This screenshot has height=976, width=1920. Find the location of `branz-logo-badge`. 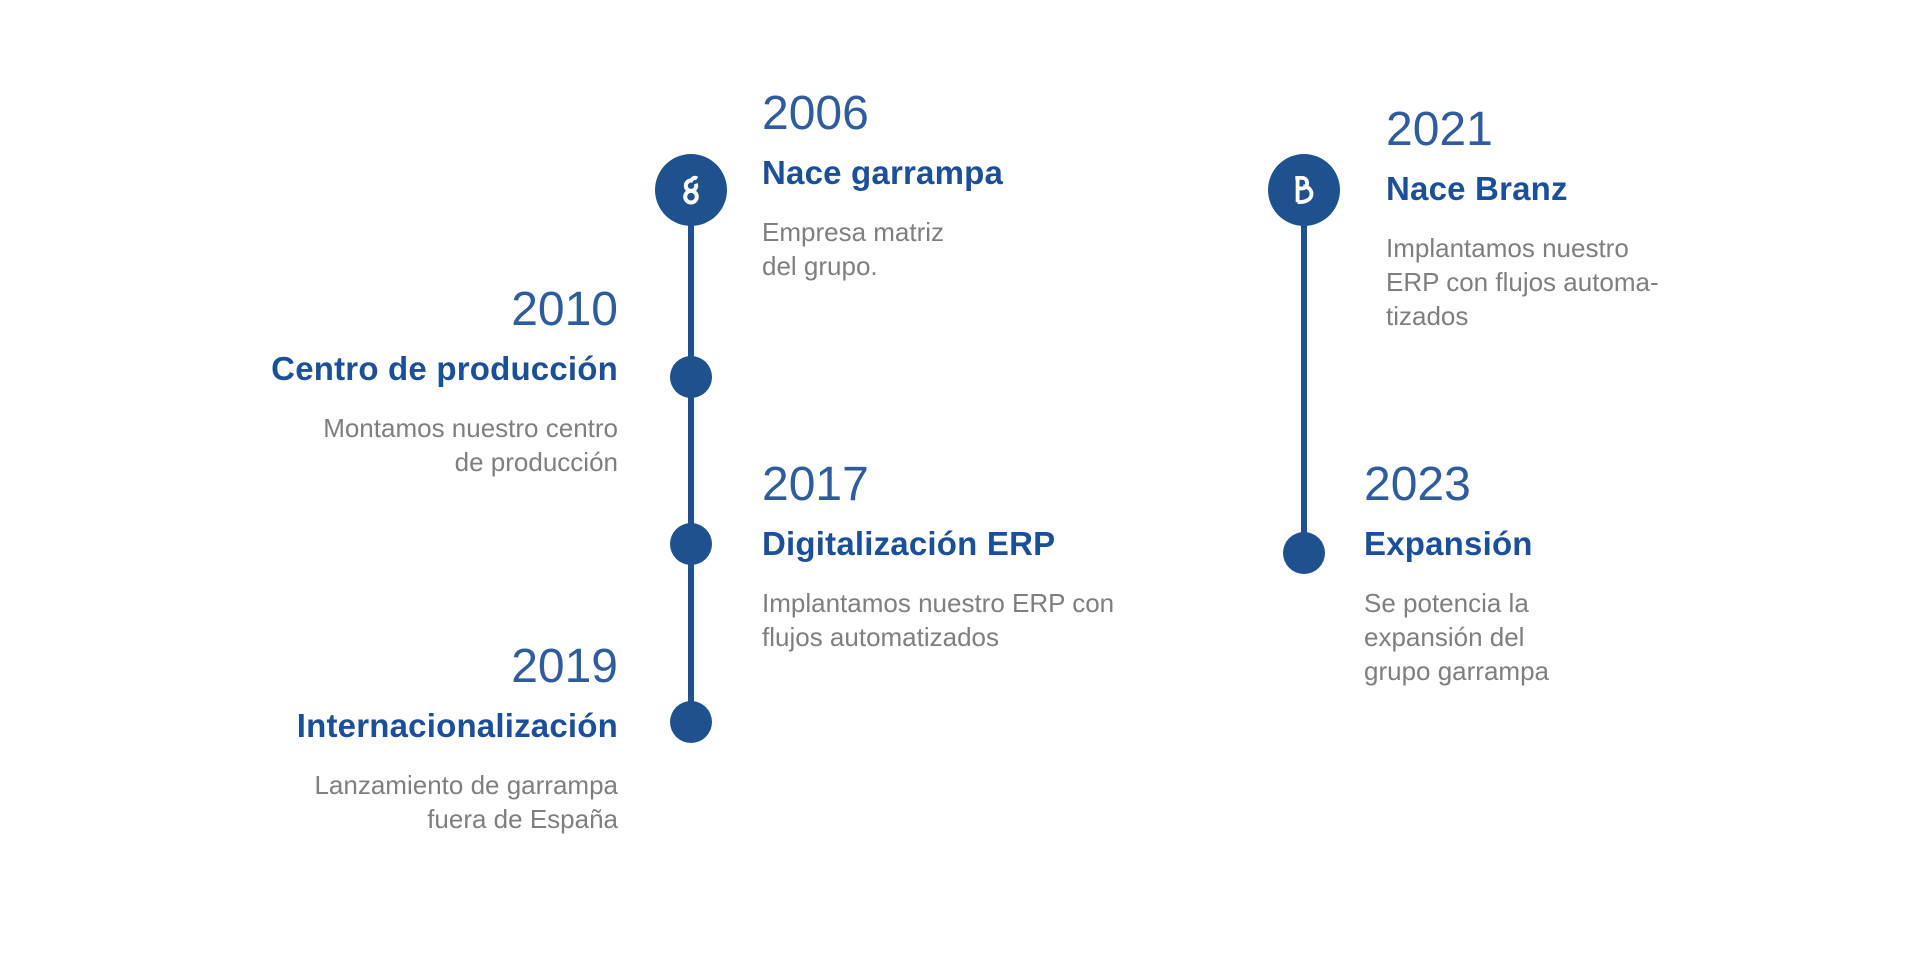

branz-logo-badge is located at coordinates (1304, 190).